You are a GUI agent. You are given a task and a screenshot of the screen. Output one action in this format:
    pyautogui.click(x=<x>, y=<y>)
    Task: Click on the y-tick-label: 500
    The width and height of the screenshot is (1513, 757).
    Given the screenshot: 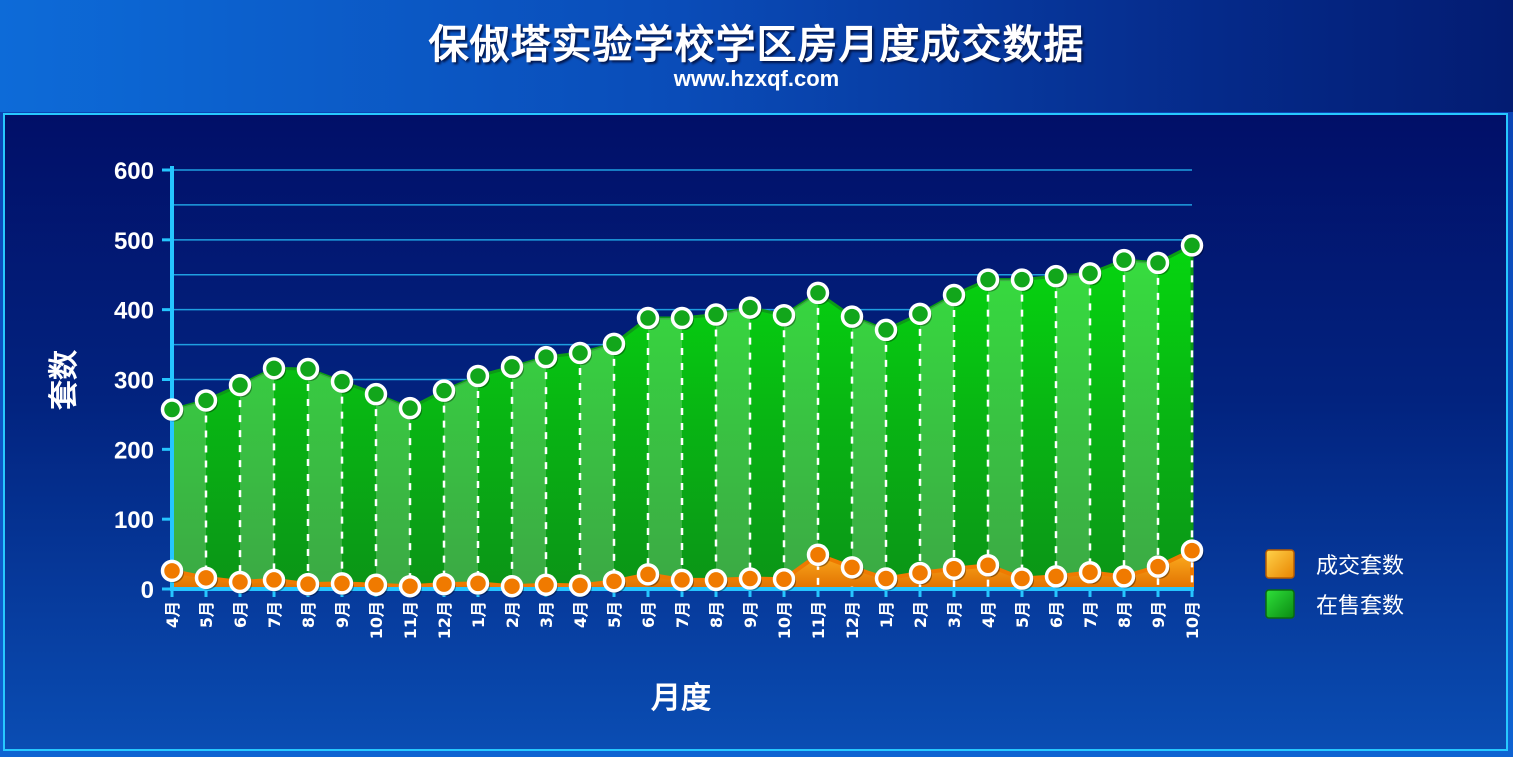 What is the action you would take?
    pyautogui.click(x=134, y=241)
    